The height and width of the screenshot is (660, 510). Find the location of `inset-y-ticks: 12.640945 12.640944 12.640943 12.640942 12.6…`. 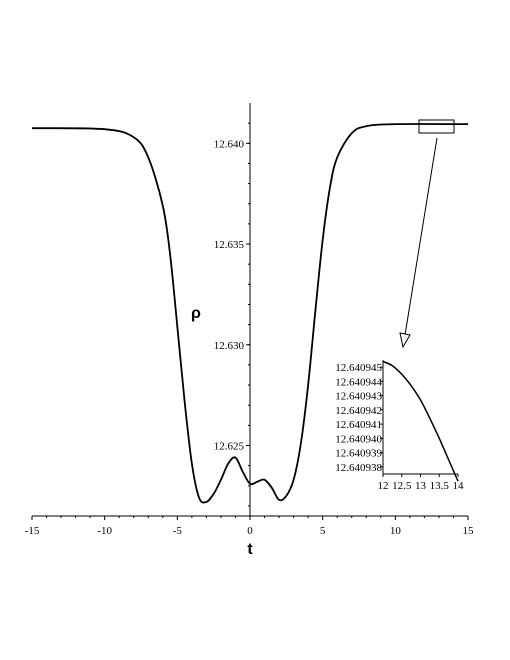

inset-y-ticks: 12.640945 12.640944 12.640943 12.640942 12.6… is located at coordinates (359, 418).